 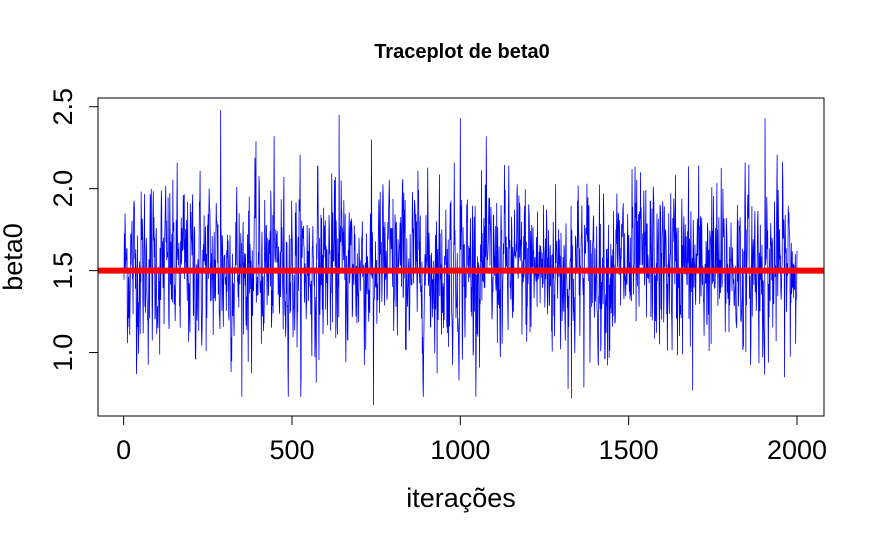 What do you see at coordinates (123, 450) in the screenshot?
I see `x-tick-label: 0` at bounding box center [123, 450].